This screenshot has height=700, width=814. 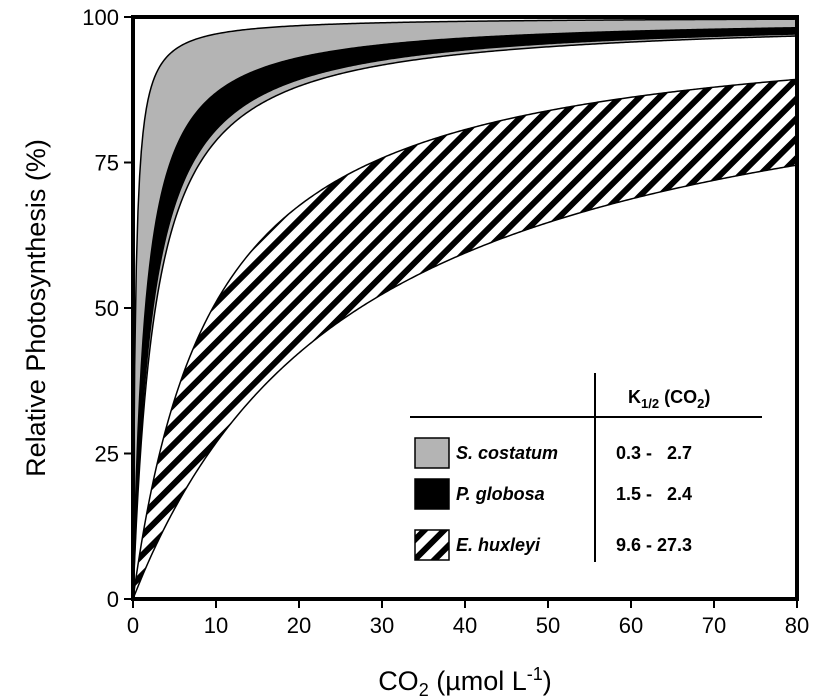 I want to click on x-tick-label: 20, so click(x=299, y=625).